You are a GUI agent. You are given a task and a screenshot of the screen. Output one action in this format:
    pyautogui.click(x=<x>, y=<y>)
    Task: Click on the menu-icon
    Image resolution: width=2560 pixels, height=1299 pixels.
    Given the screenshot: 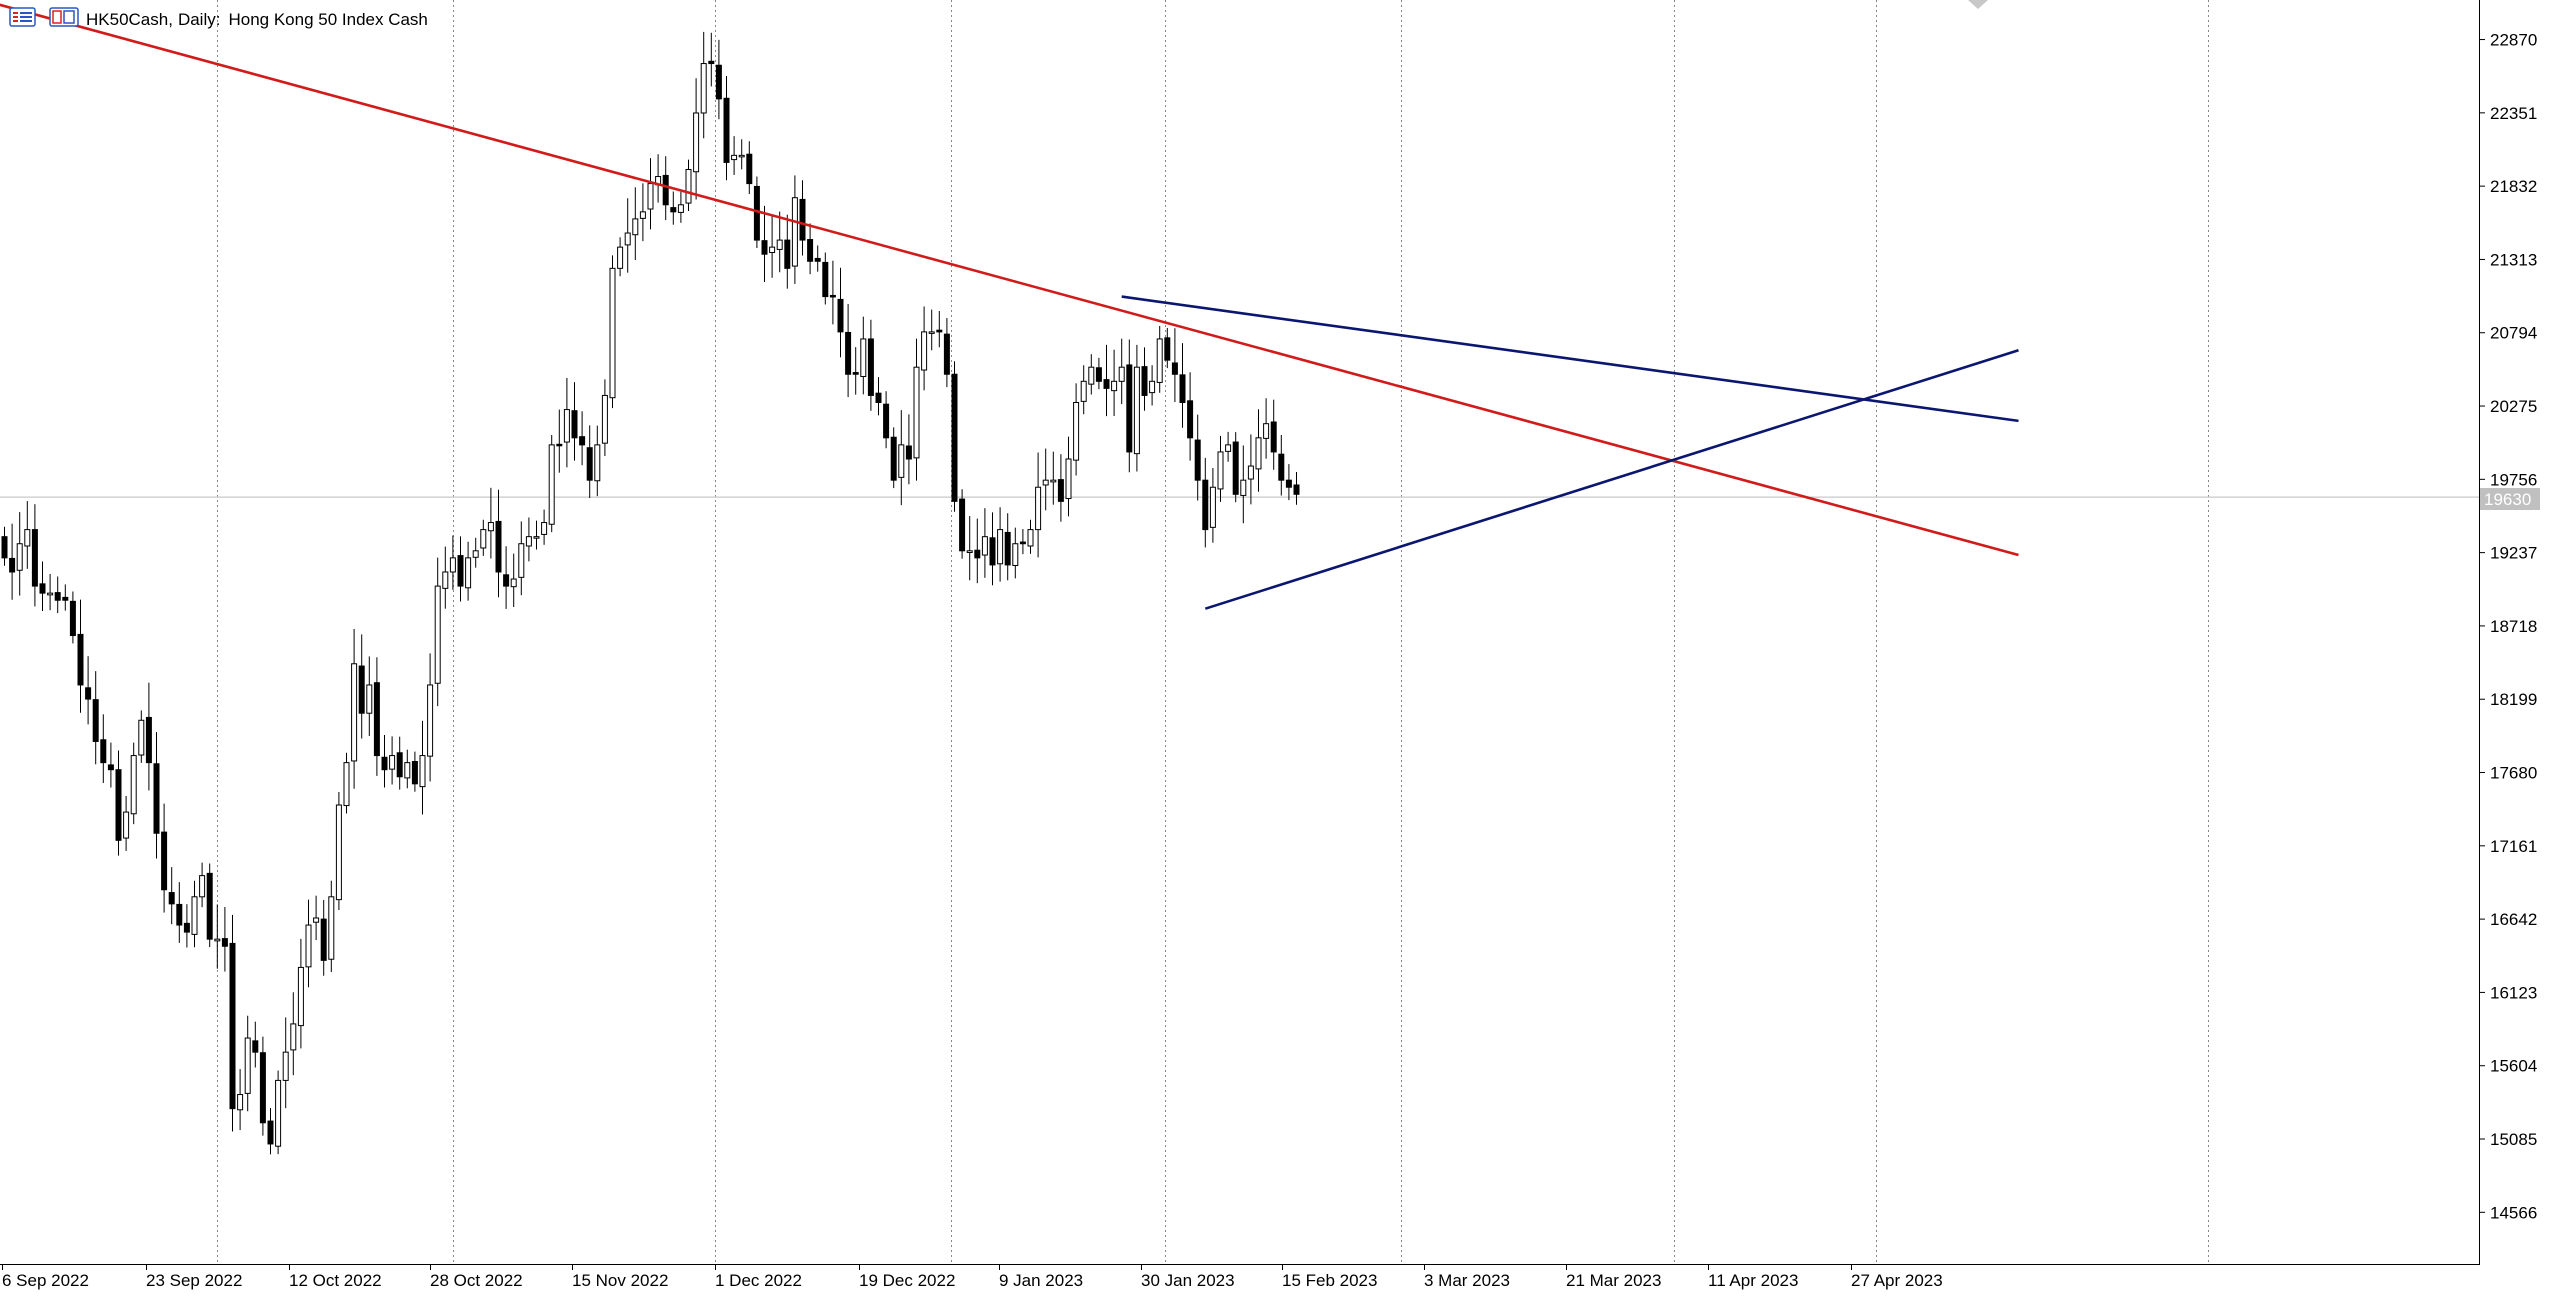 What is the action you would take?
    pyautogui.click(x=22, y=17)
    